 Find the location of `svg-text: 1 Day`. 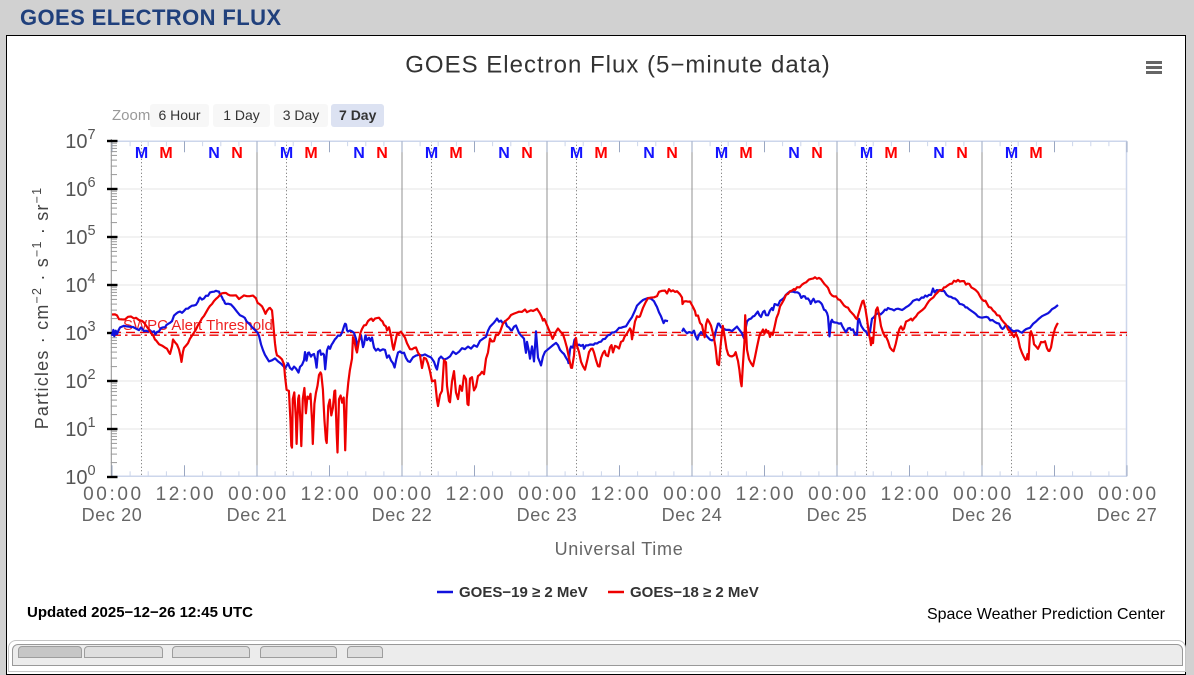

svg-text: 1 Day is located at coordinates (241, 115).